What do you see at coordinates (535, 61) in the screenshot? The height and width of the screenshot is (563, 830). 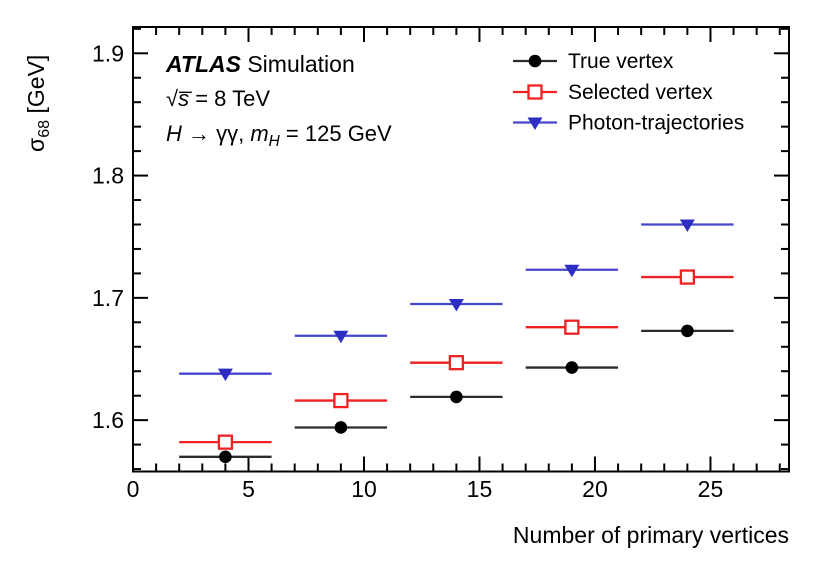 I see `legend-marker-true-vertex` at bounding box center [535, 61].